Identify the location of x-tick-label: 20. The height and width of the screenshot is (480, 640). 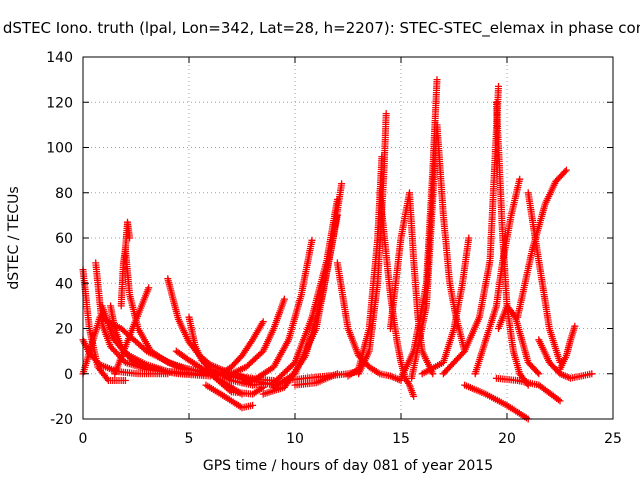
(507, 439).